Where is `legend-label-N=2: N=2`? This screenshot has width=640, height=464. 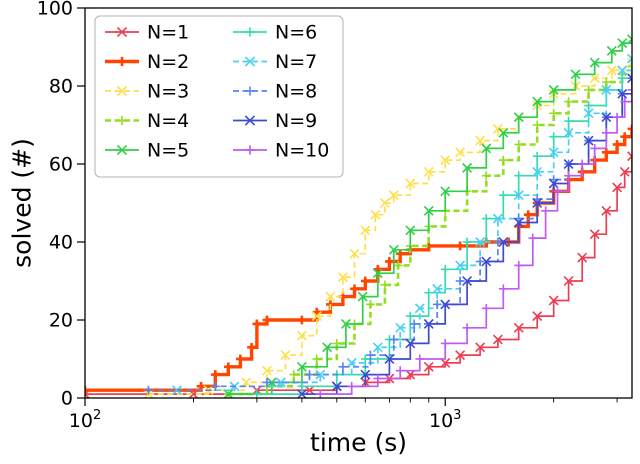
legend-label-N=2: N=2 is located at coordinates (168, 62).